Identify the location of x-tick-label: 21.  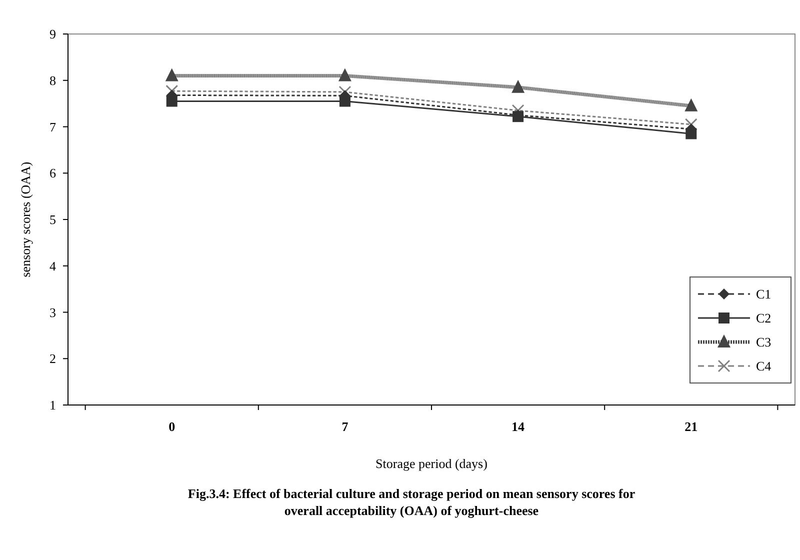
(691, 426).